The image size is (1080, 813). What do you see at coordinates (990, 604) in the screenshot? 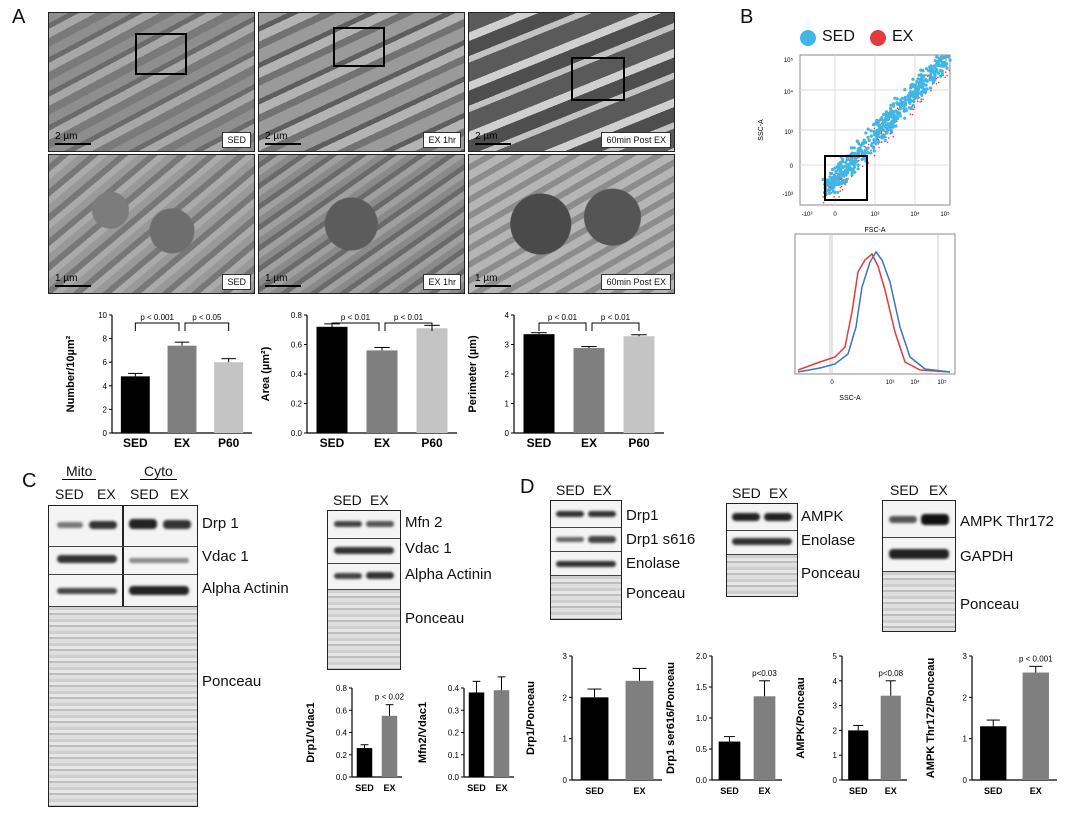
I see `blot-label: Ponceau` at bounding box center [990, 604].